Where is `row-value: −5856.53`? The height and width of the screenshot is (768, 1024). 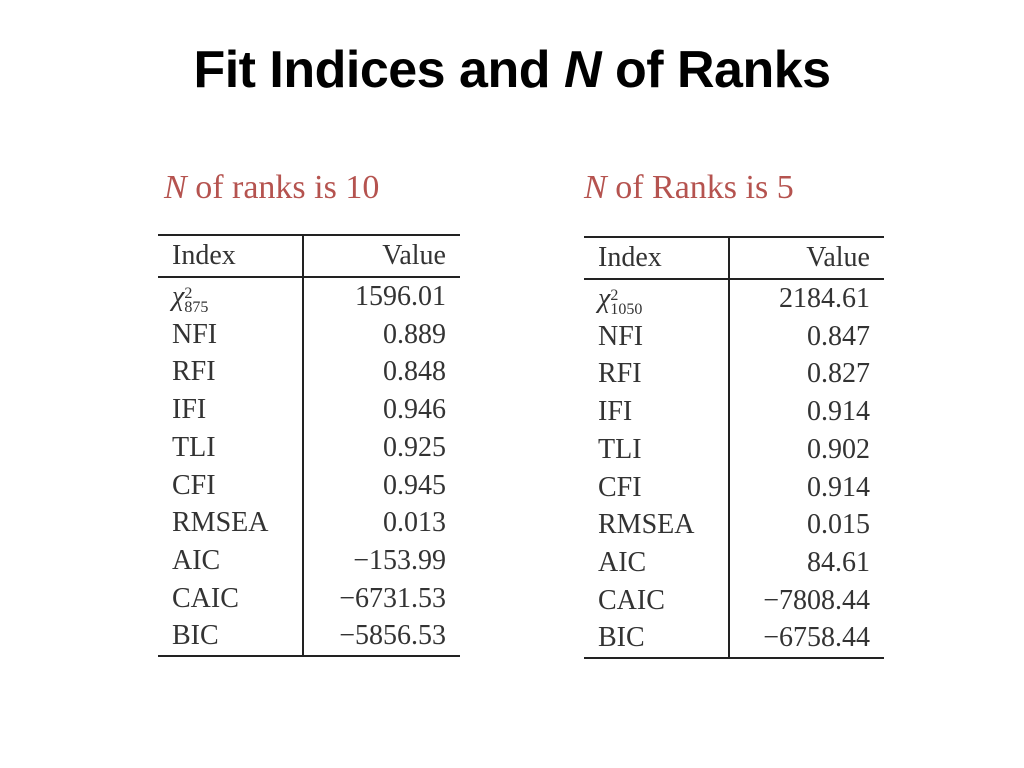 row-value: −5856.53 is located at coordinates (392, 636).